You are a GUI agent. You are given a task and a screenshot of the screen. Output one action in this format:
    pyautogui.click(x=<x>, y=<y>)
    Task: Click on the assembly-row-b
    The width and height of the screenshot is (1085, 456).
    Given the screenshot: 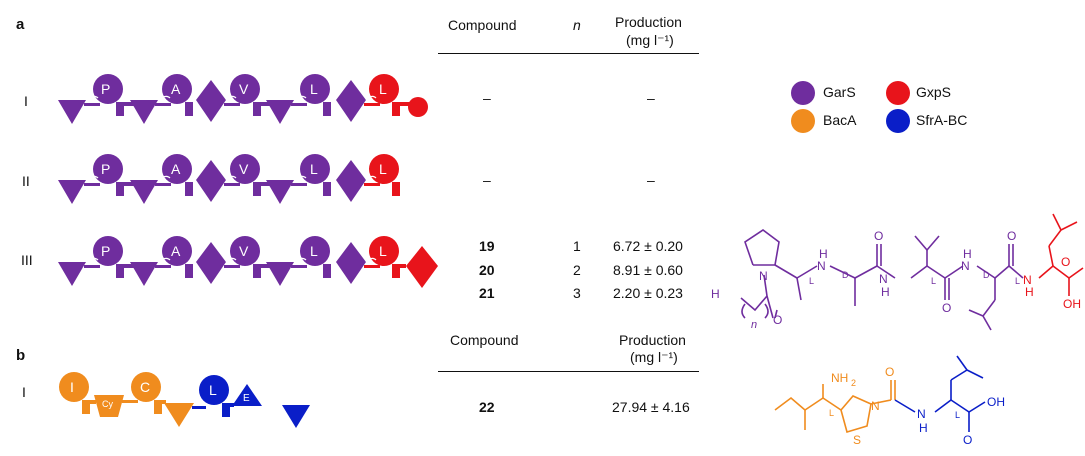 What is the action you would take?
    pyautogui.click(x=184, y=400)
    